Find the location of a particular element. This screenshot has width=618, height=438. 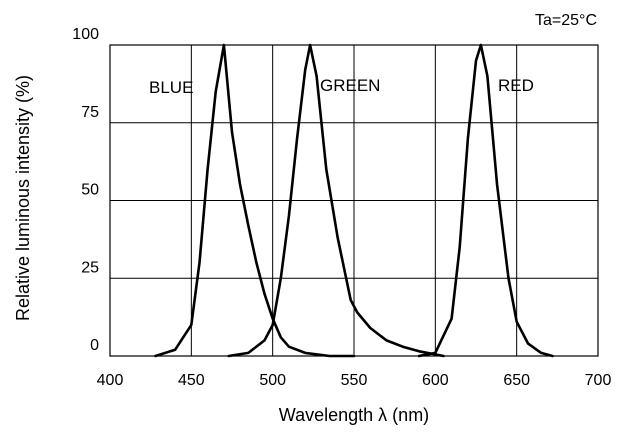

series-labels: BLUE GREEN RED is located at coordinates (341, 86).